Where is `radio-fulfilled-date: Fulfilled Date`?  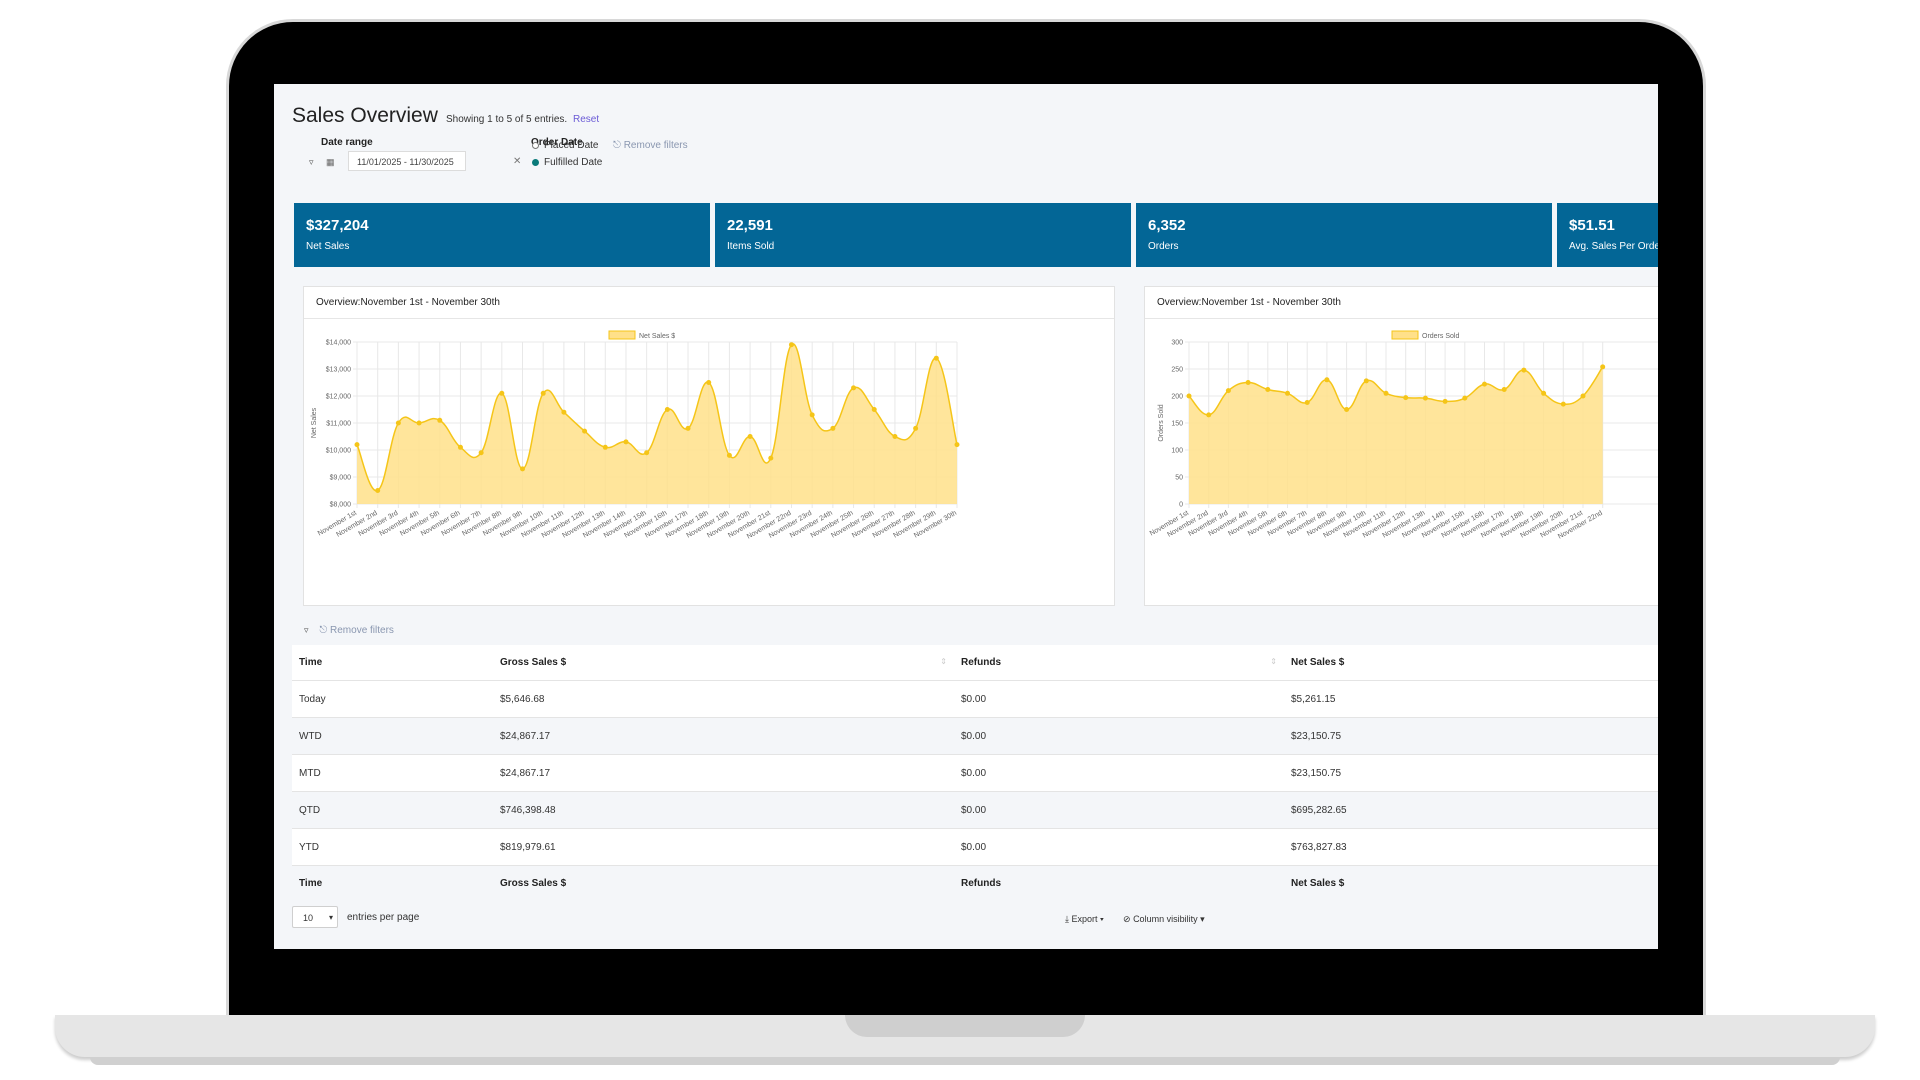 radio-fulfilled-date: Fulfilled Date is located at coordinates (567, 162).